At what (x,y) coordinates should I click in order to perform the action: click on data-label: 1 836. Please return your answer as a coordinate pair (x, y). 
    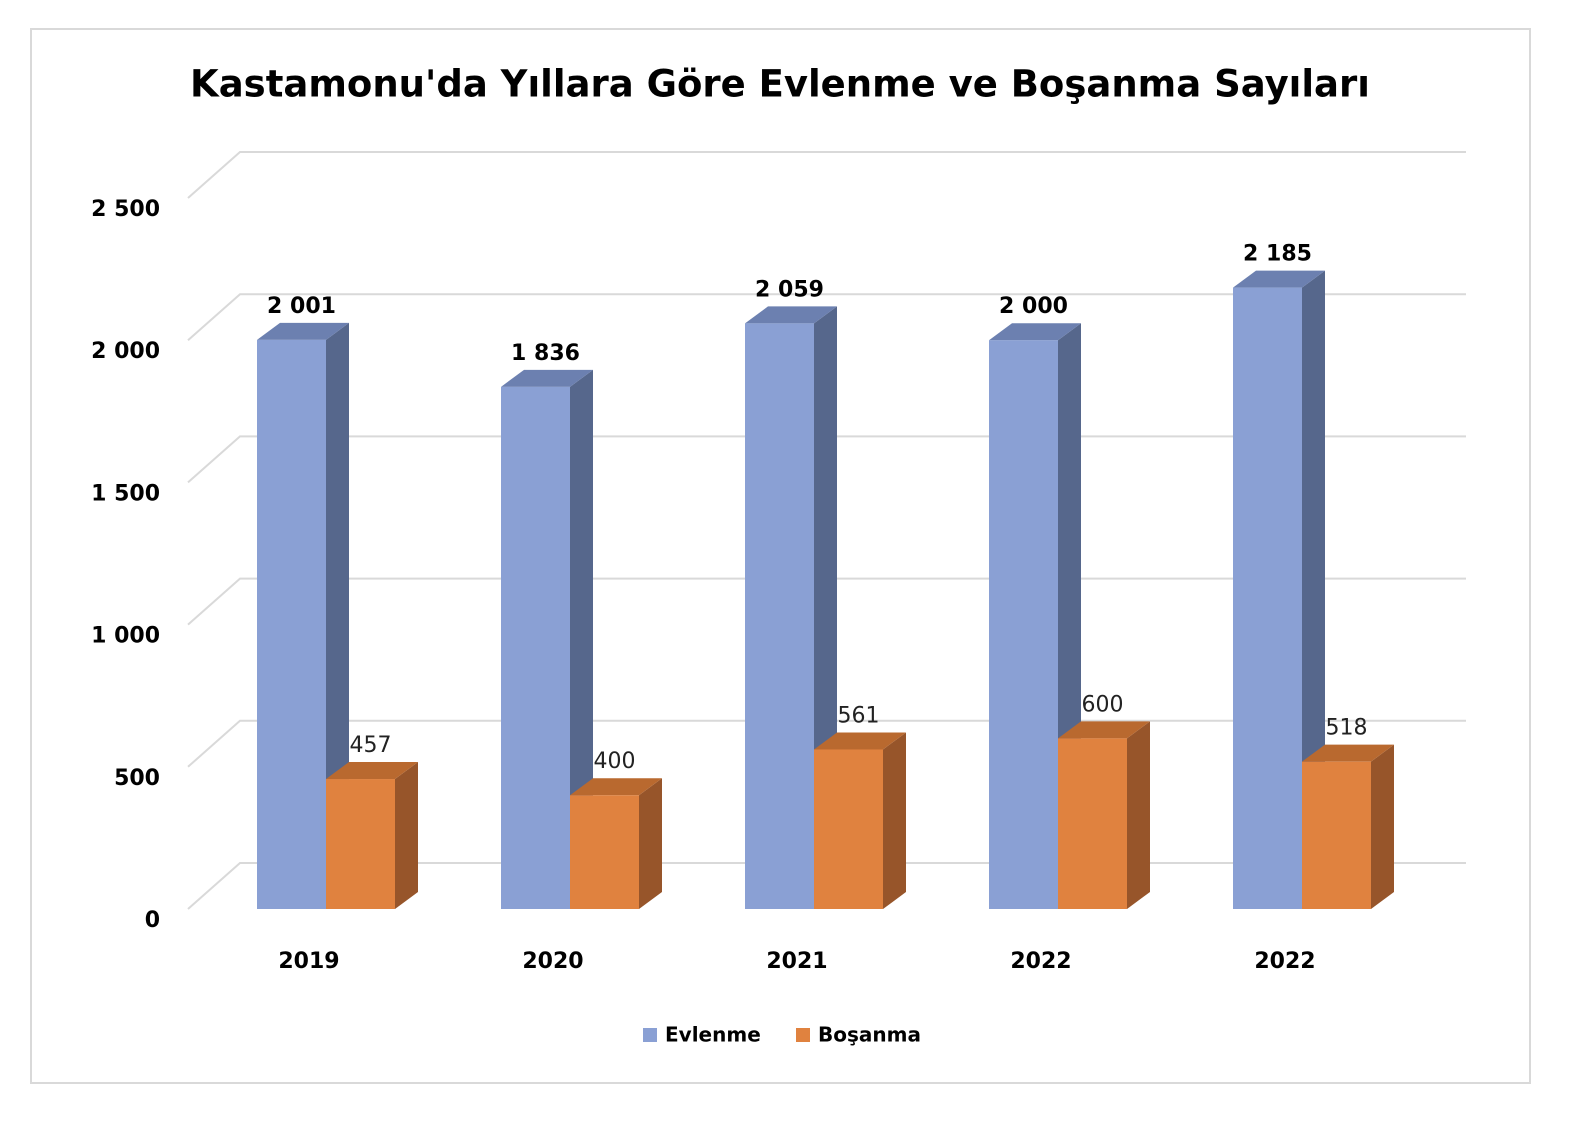
    Looking at the image, I should click on (545, 353).